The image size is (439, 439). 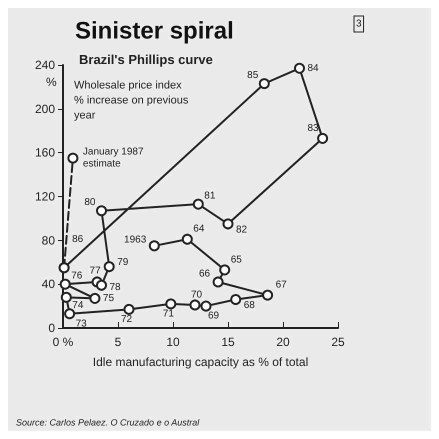 What do you see at coordinates (173, 342) in the screenshot?
I see `x-tick-label: 10` at bounding box center [173, 342].